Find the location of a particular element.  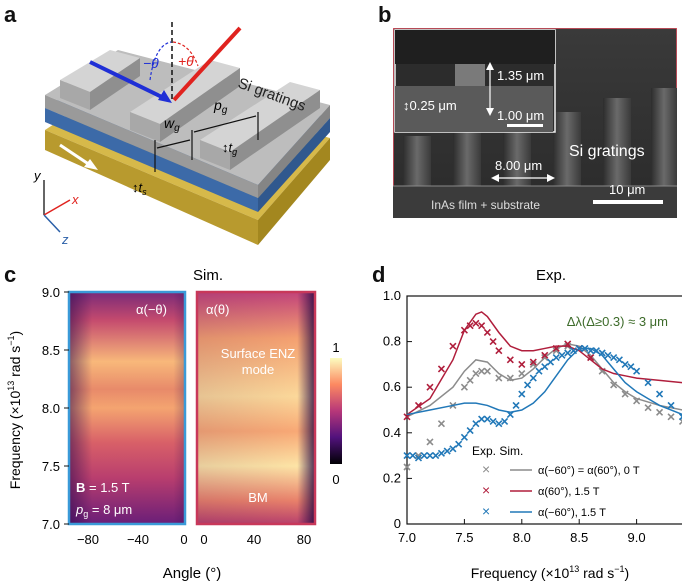

x-tick-label-3: 8.5 is located at coordinates (579, 537).